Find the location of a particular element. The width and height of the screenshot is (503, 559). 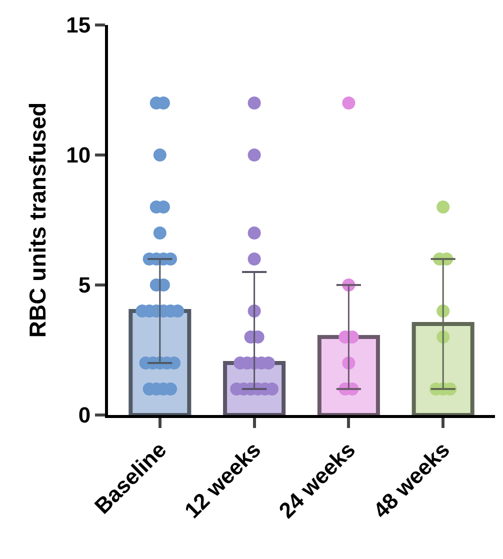

y-tick-label: 5 is located at coordinates (84, 285).